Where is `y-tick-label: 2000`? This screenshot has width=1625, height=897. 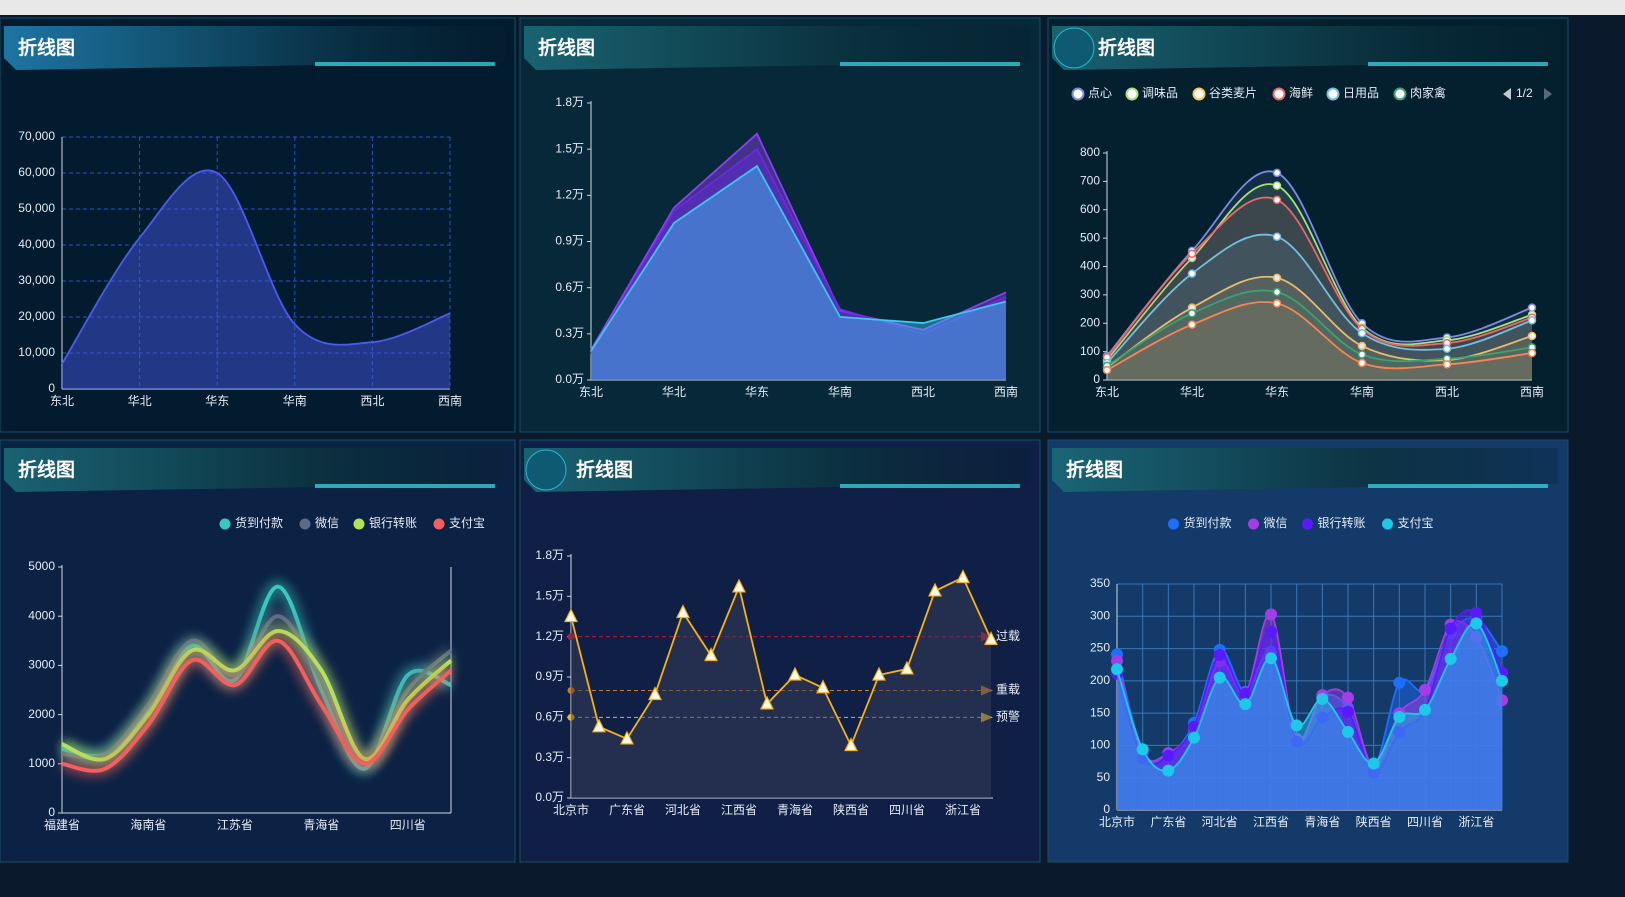 y-tick-label: 2000 is located at coordinates (41, 714).